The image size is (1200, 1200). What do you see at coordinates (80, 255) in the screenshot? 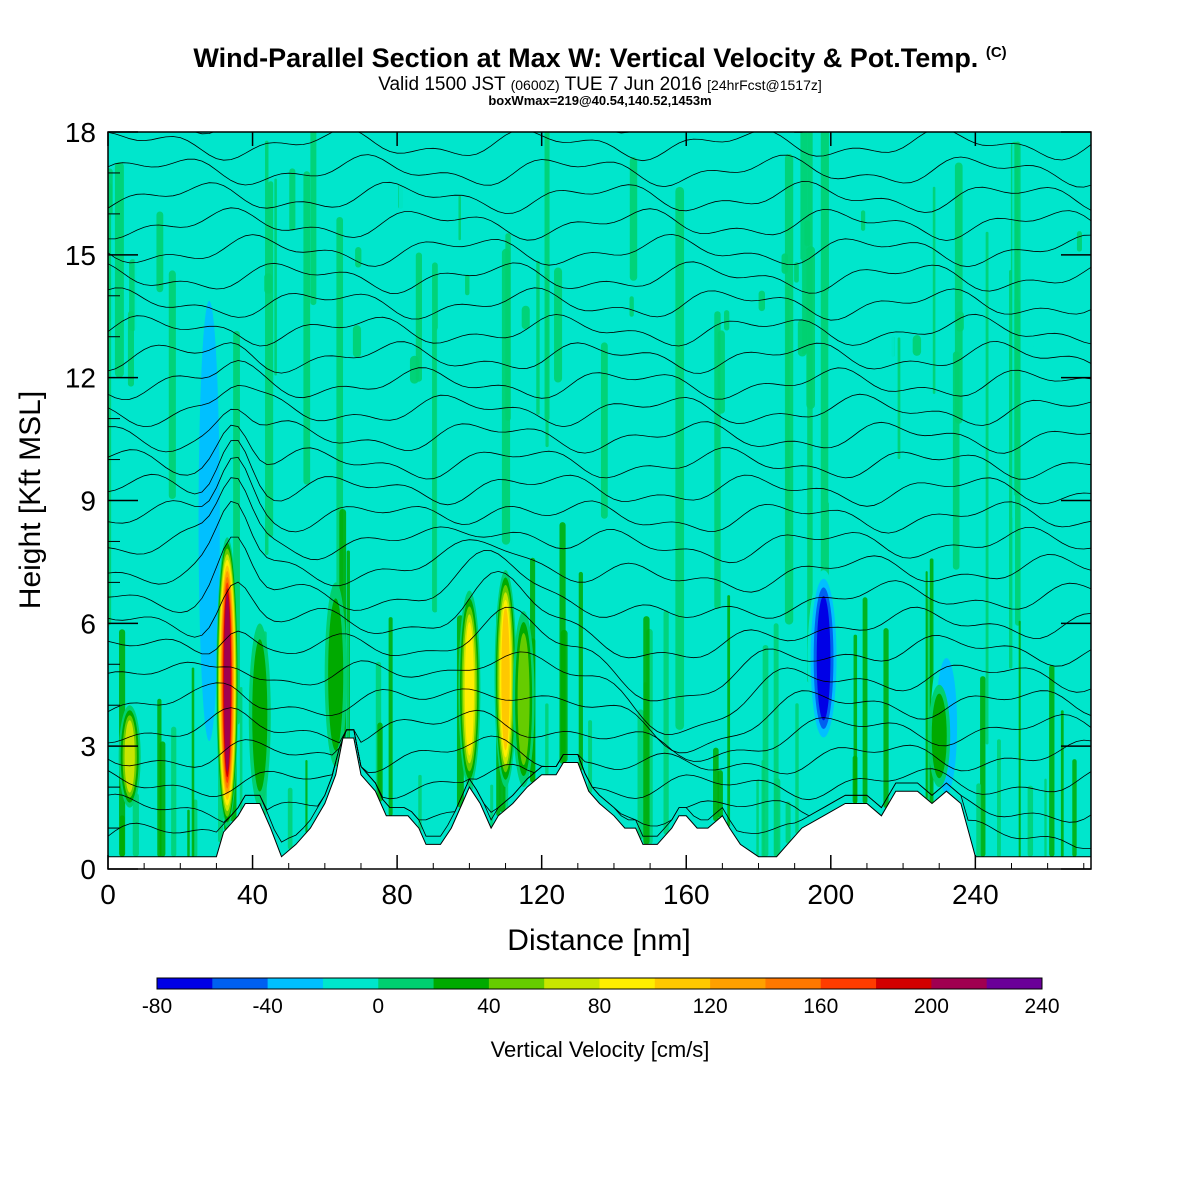
I see `y-tick-label: 15` at bounding box center [80, 255].